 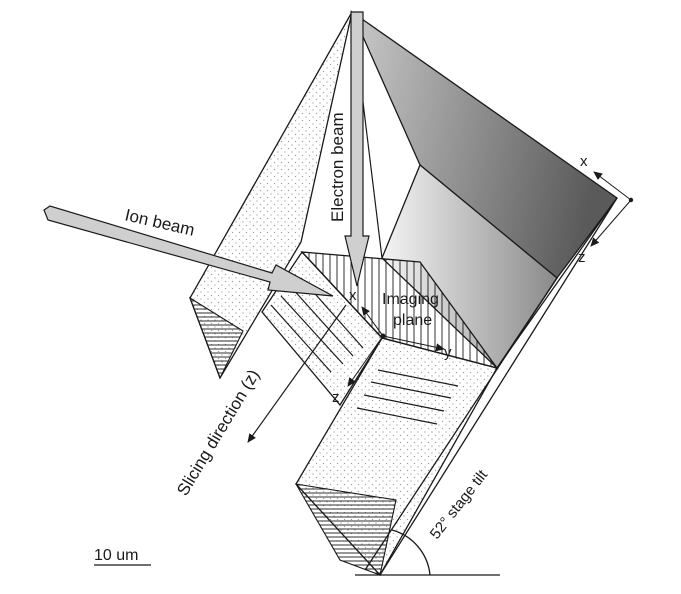 I want to click on corner-axes, so click(x=612, y=209).